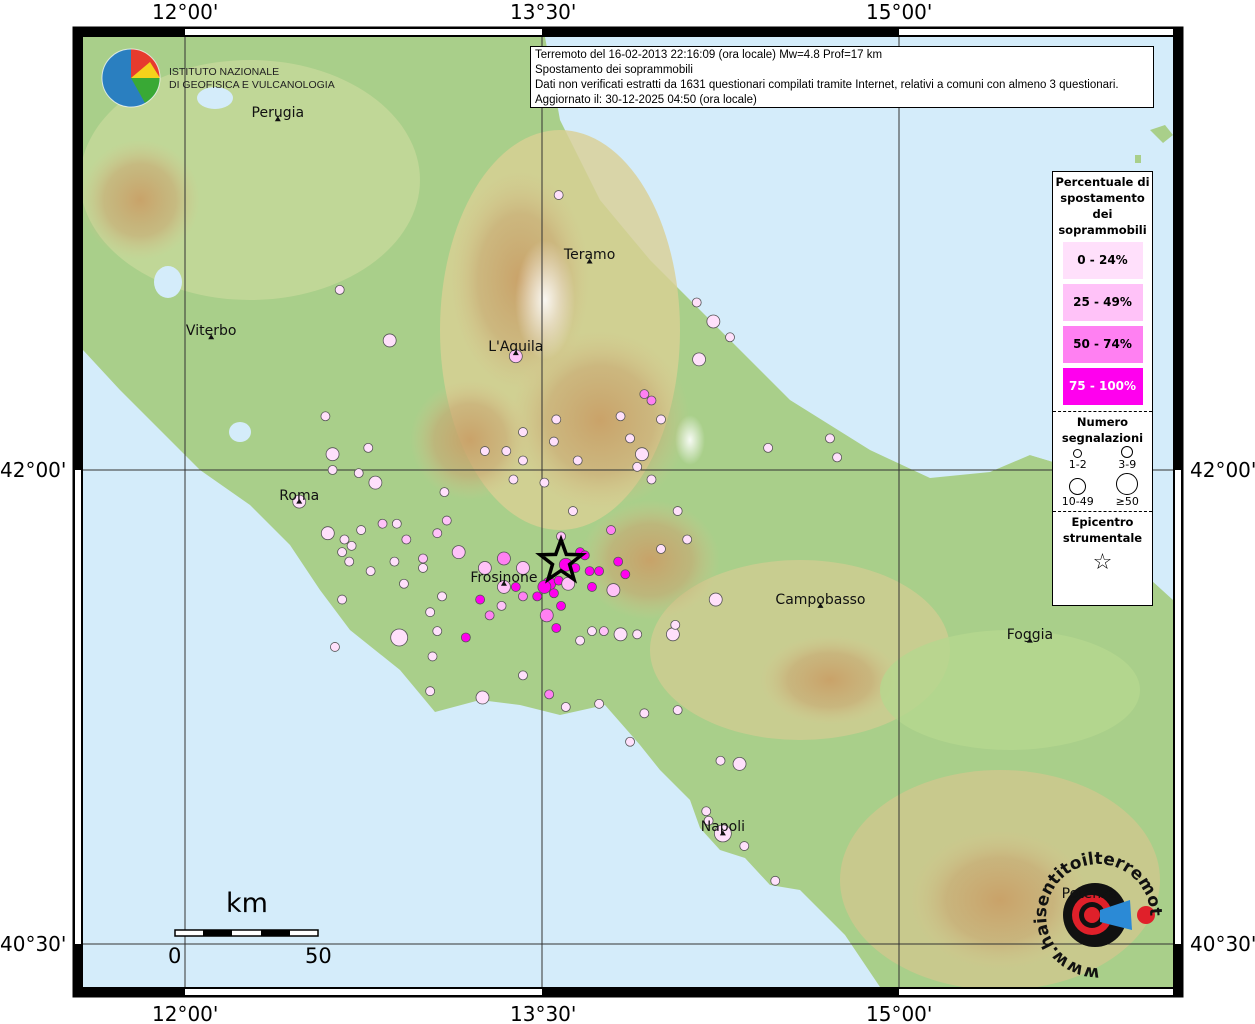 The image size is (1255, 1024). I want to click on epicenter-star-icon, so click(561, 559).